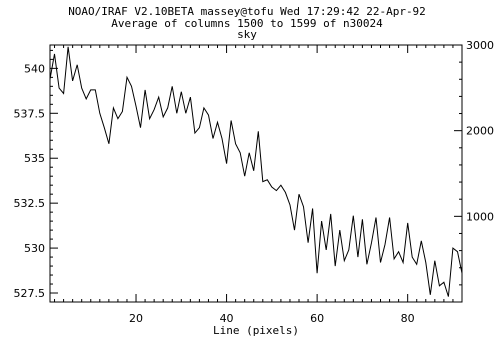  What do you see at coordinates (256, 330) in the screenshot?
I see `x-axis-label: Line (pixels)` at bounding box center [256, 330].